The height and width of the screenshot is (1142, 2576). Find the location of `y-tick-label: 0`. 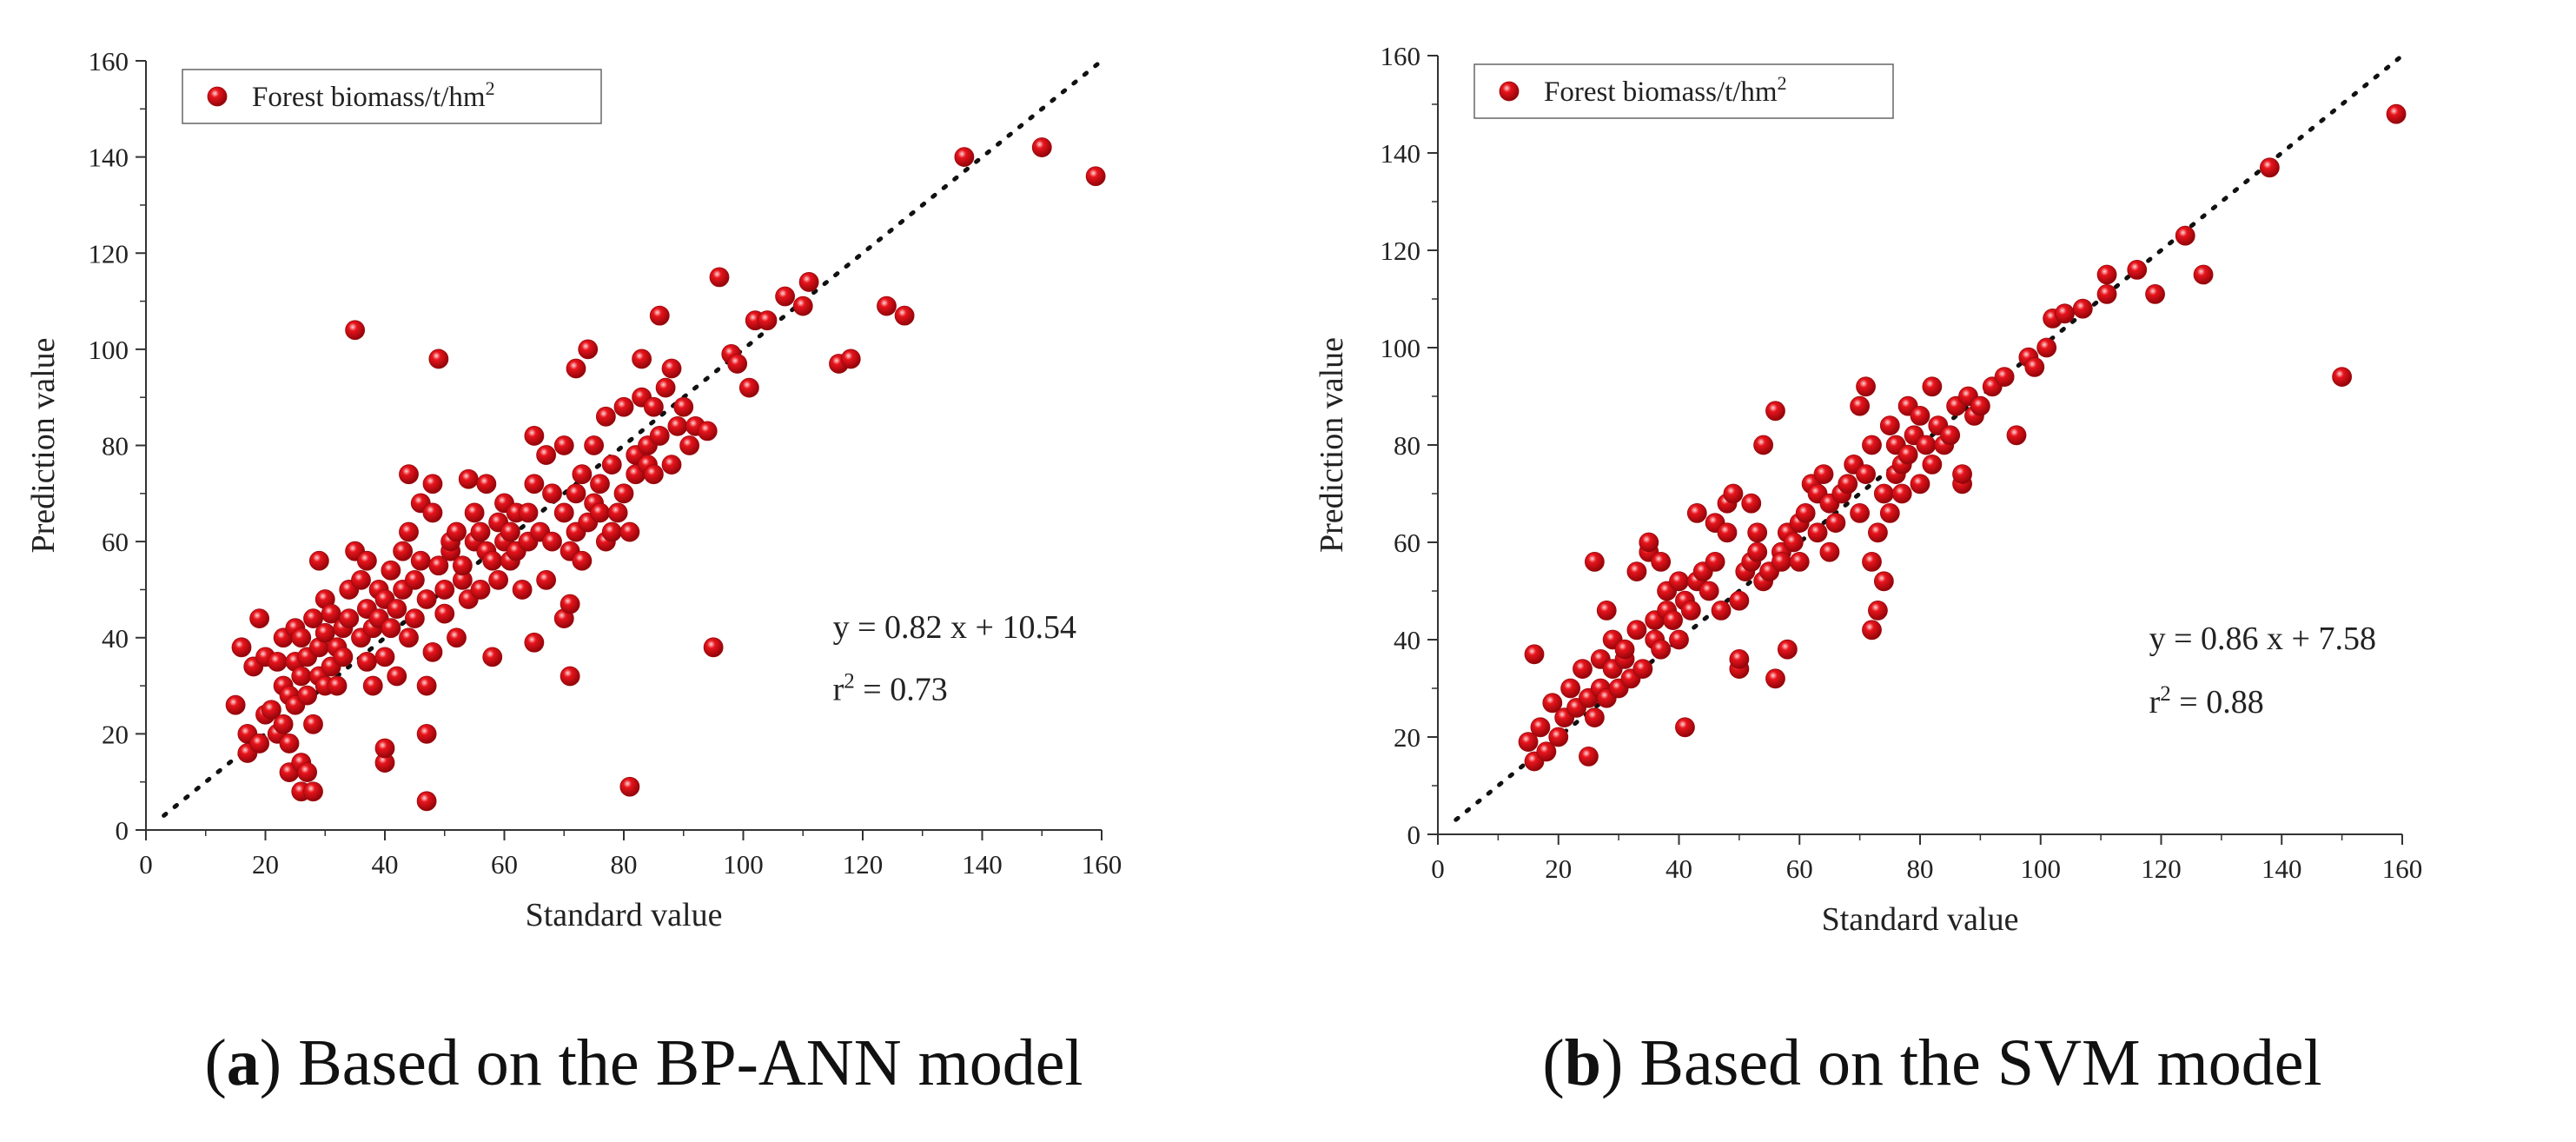

y-tick-label: 0 is located at coordinates (122, 830).